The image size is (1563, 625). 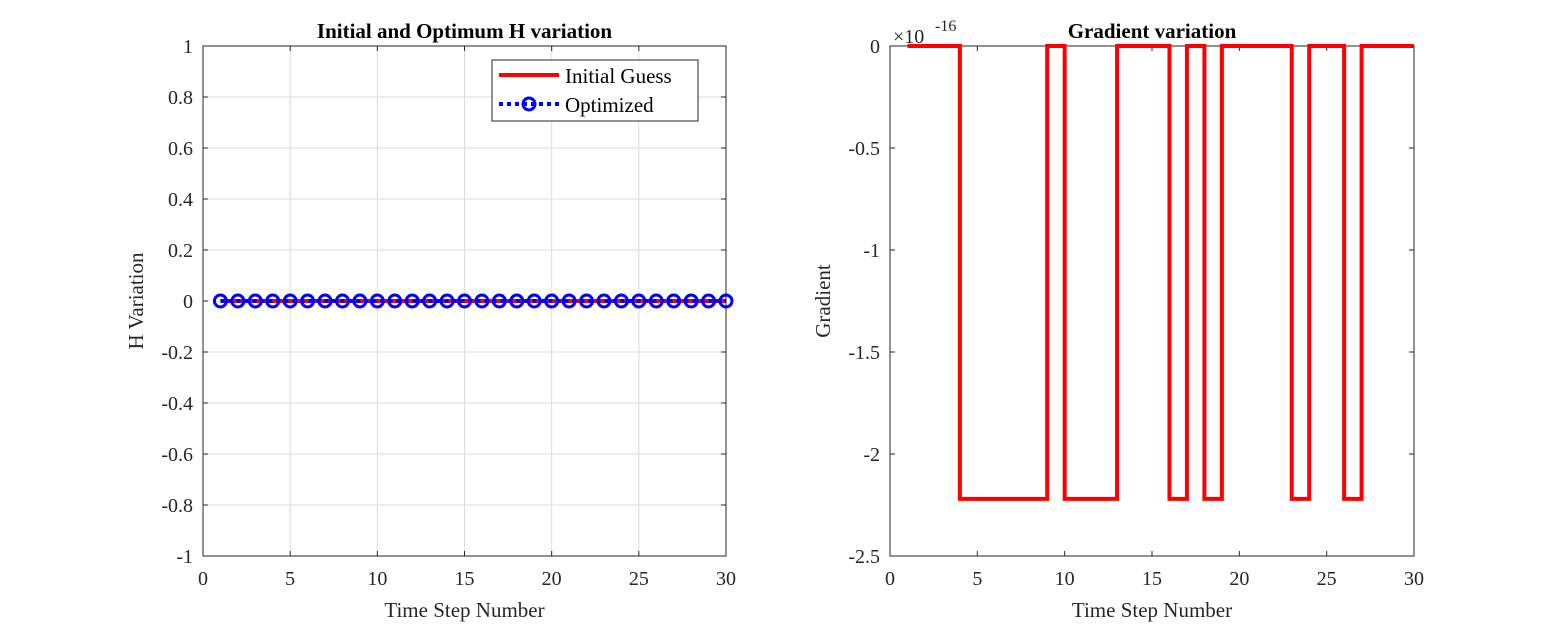 I want to click on legend-optimized-label: Optimized, so click(x=609, y=105).